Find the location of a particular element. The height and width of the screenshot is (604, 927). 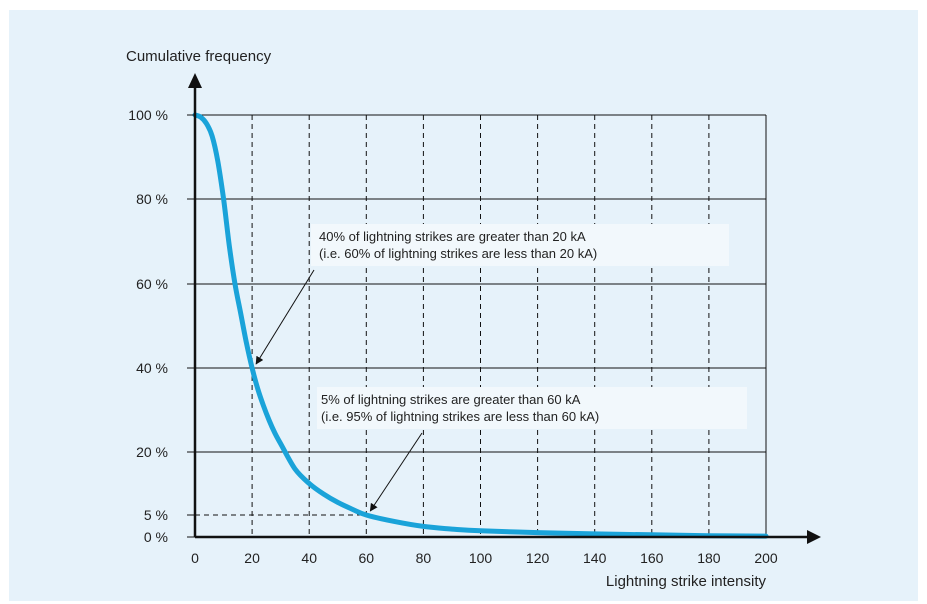

y-tick-label-20: 20 % is located at coordinates (152, 452).